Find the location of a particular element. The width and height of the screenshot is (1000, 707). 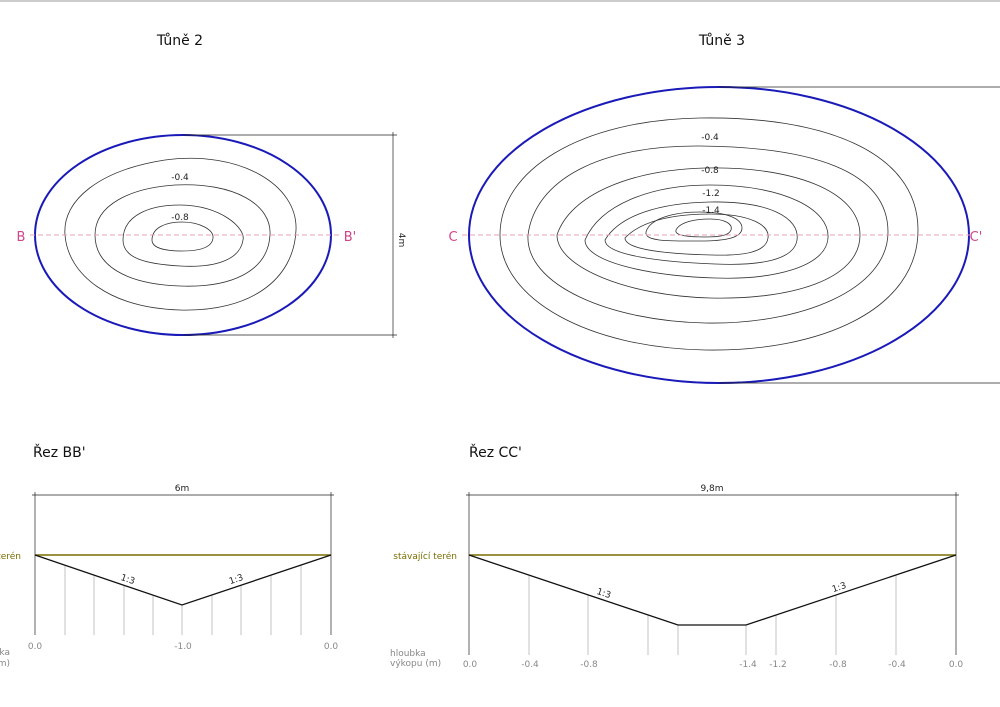

plan-title: Tůně 3 is located at coordinates (721, 41).